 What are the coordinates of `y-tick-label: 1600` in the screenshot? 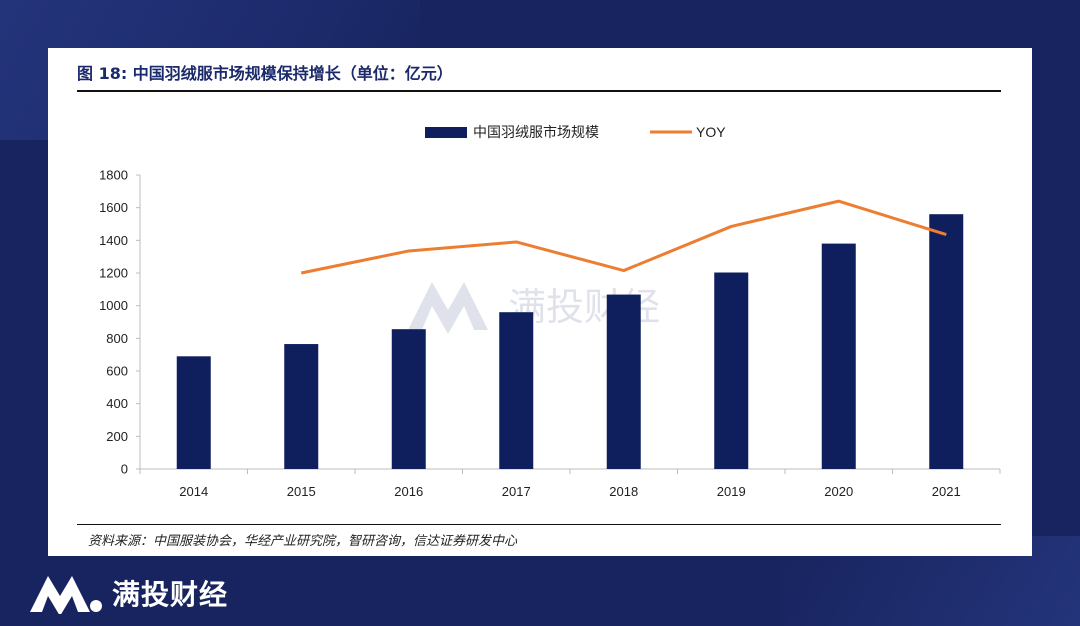 It's located at (113, 207).